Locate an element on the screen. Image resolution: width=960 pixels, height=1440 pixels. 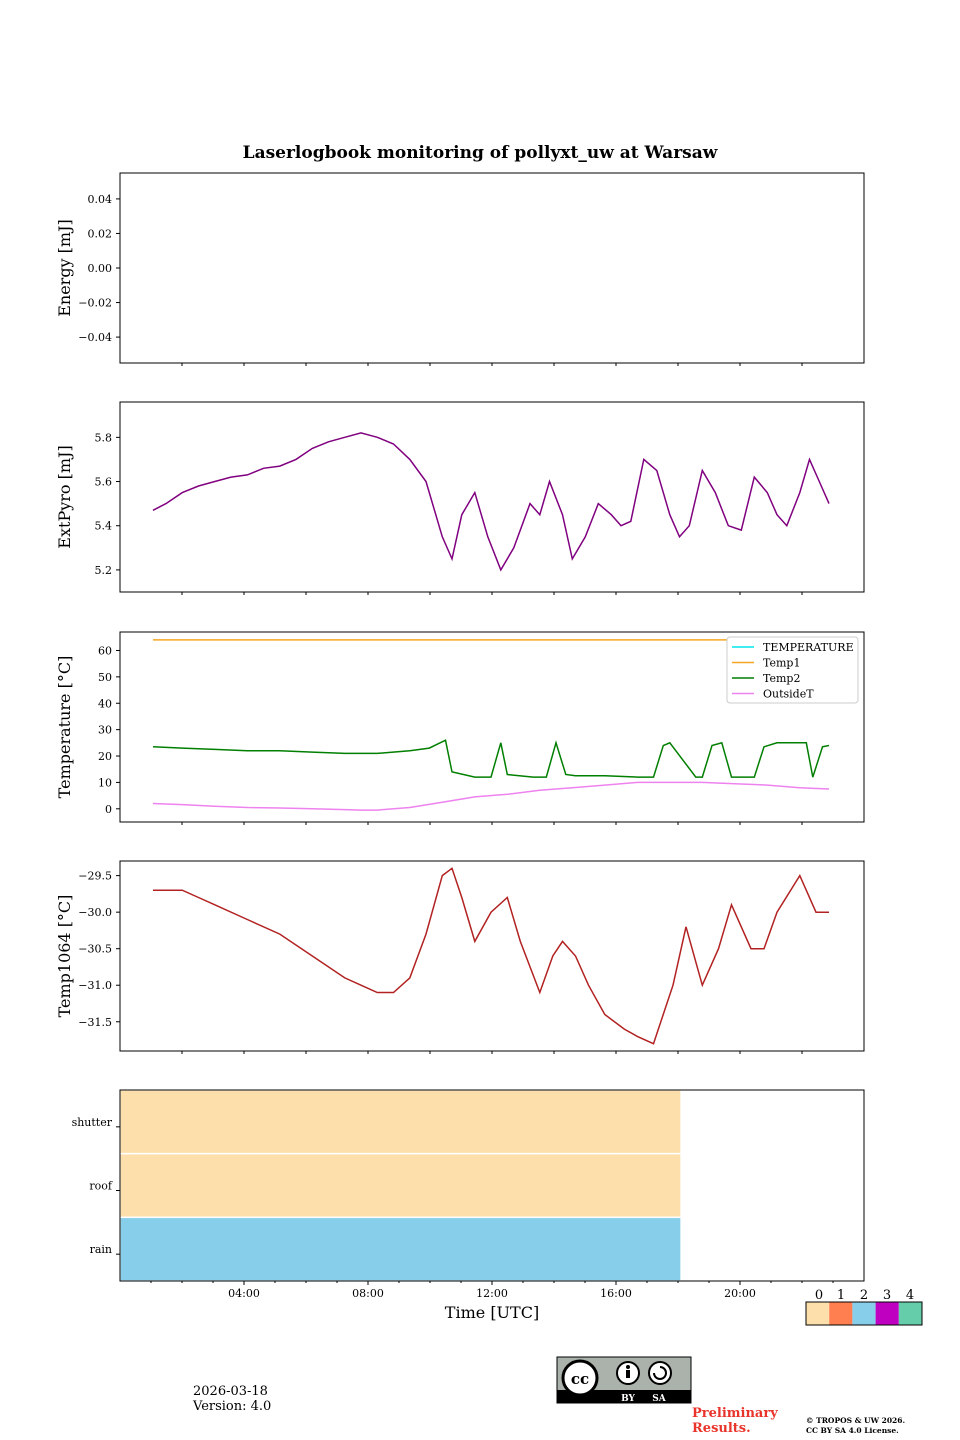
temperature-ytick-label: 0 is located at coordinates (108, 809).